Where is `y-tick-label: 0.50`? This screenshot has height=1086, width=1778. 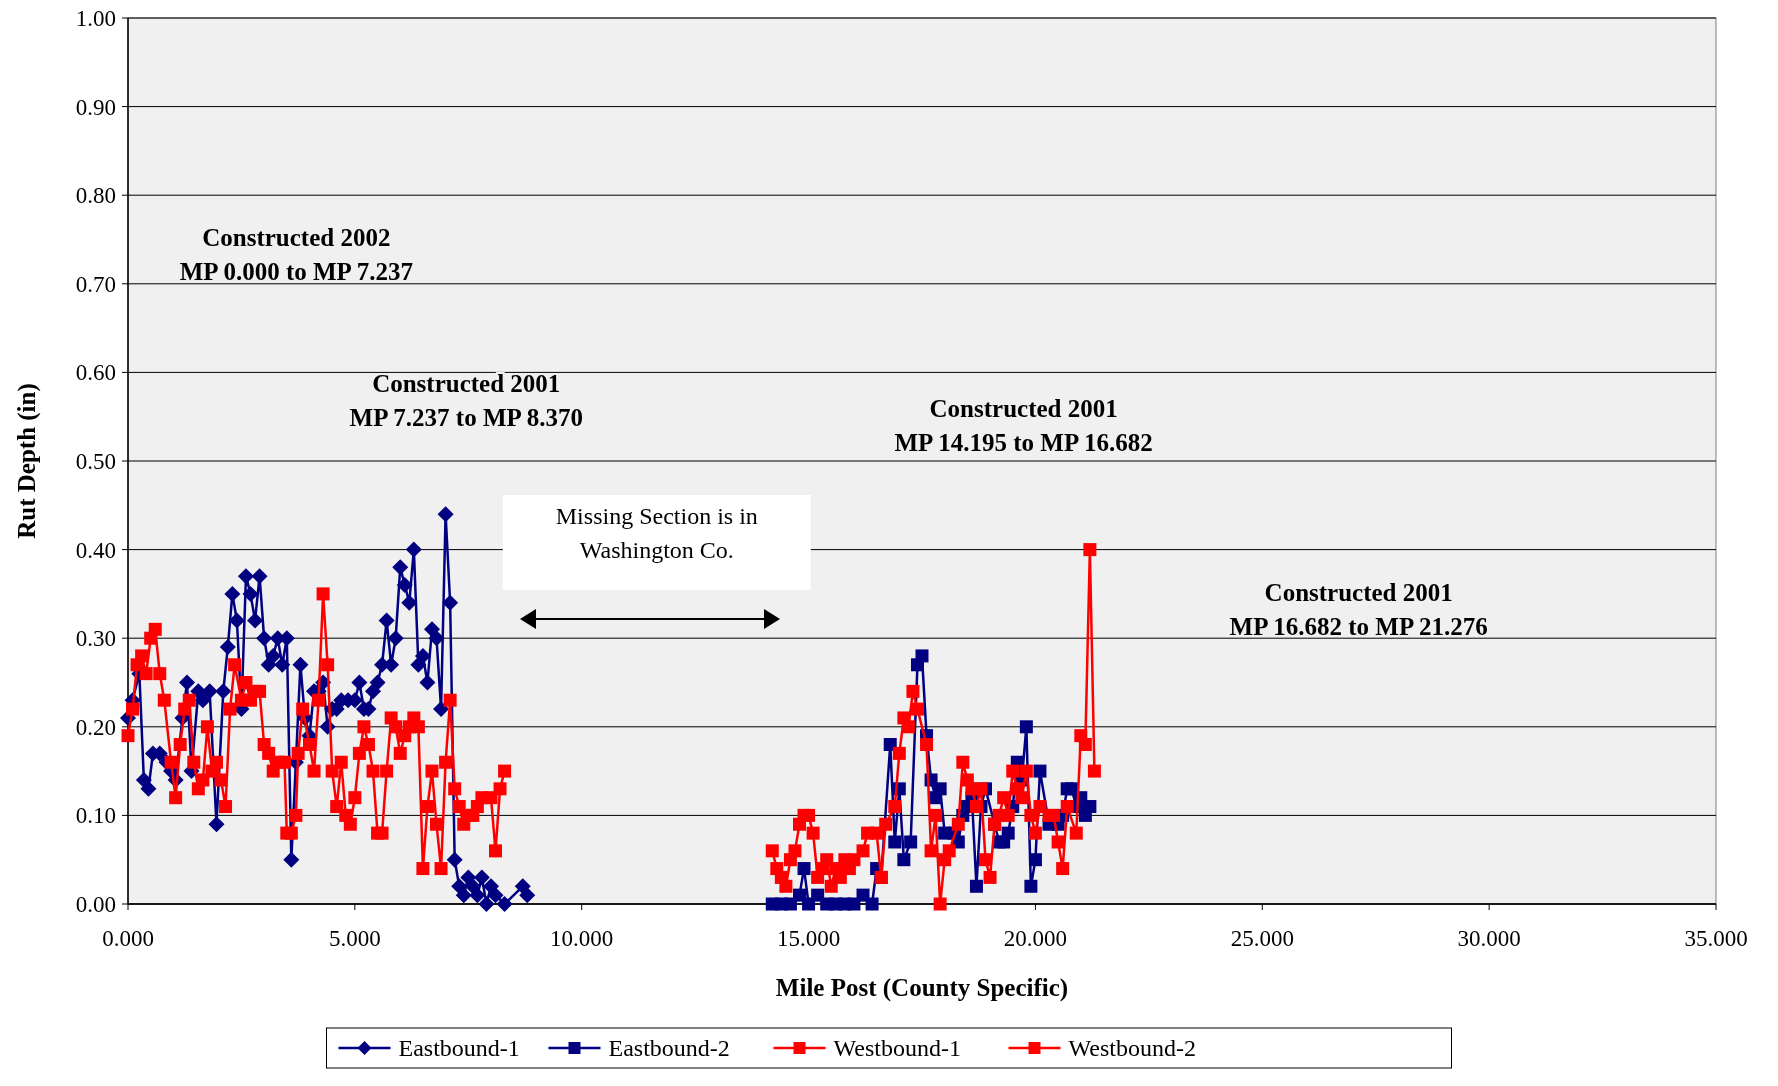 y-tick-label: 0.50 is located at coordinates (95, 462).